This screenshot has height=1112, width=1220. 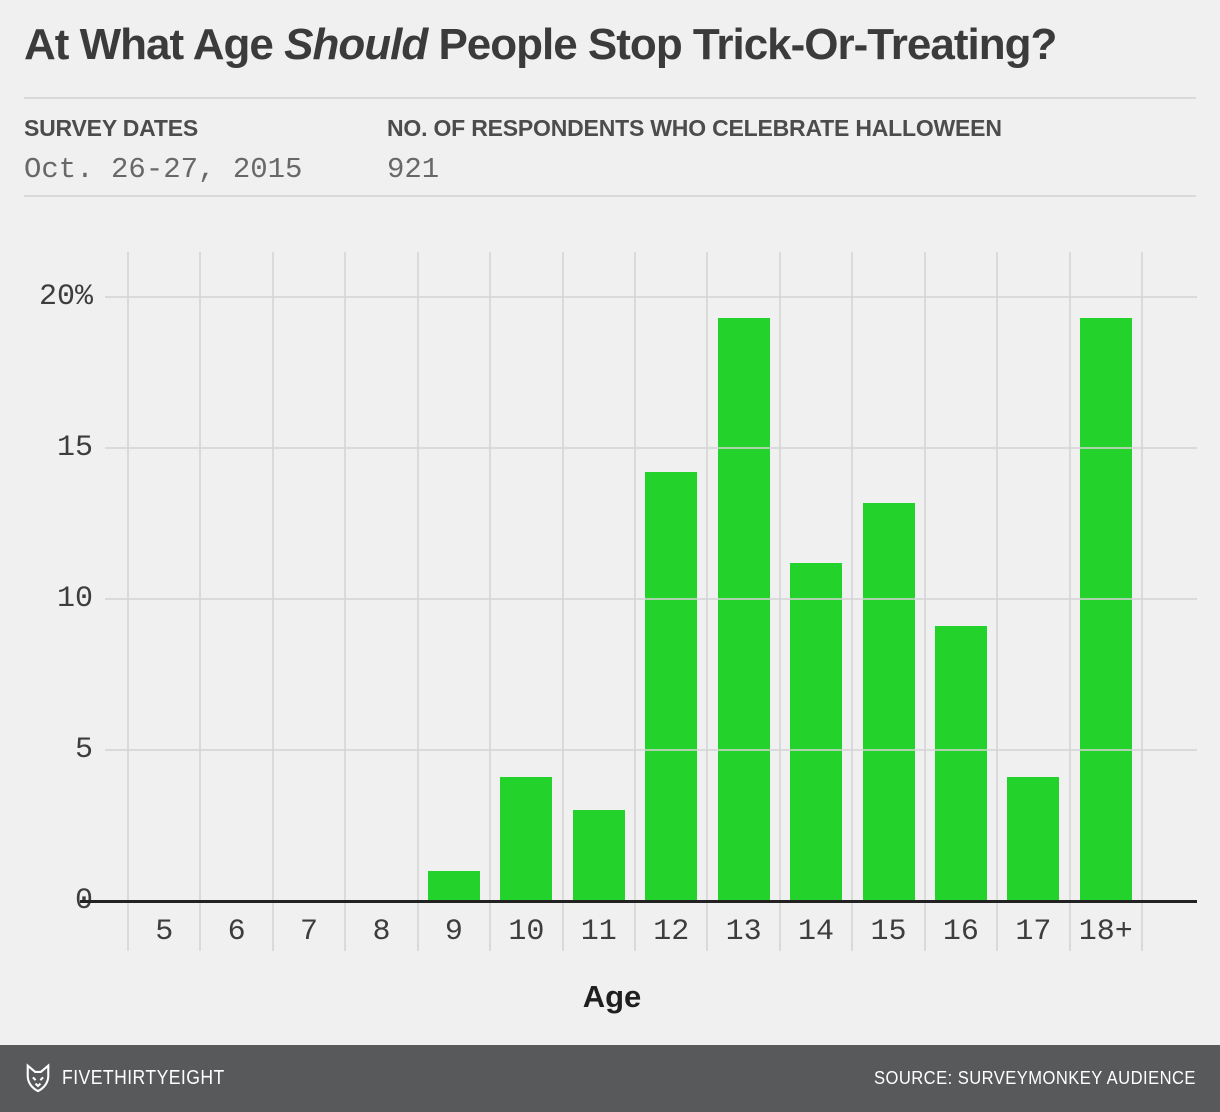 I want to click on y-tick-label: 15, so click(x=74, y=448).